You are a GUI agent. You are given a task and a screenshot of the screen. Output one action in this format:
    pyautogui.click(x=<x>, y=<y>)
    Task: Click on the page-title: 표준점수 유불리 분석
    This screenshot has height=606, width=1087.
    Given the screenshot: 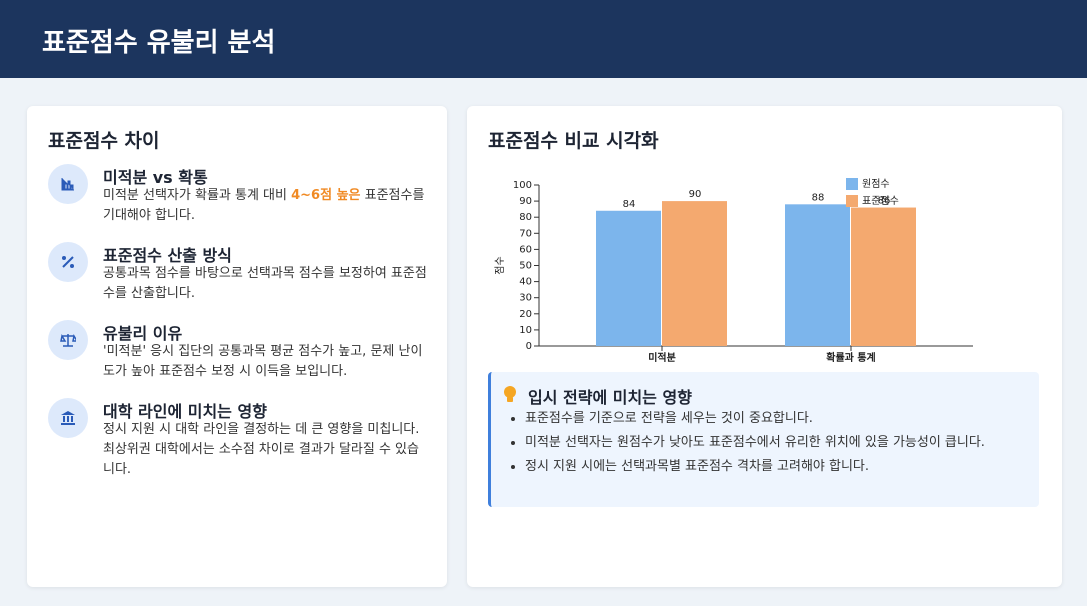 What is the action you would take?
    pyautogui.click(x=159, y=43)
    